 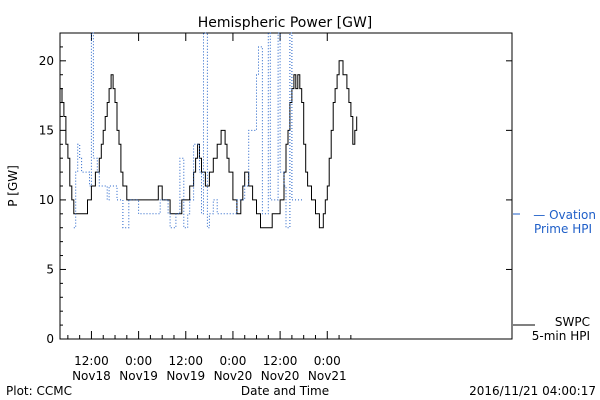 I want to click on y-axis-label: P [GW], so click(x=13, y=186).